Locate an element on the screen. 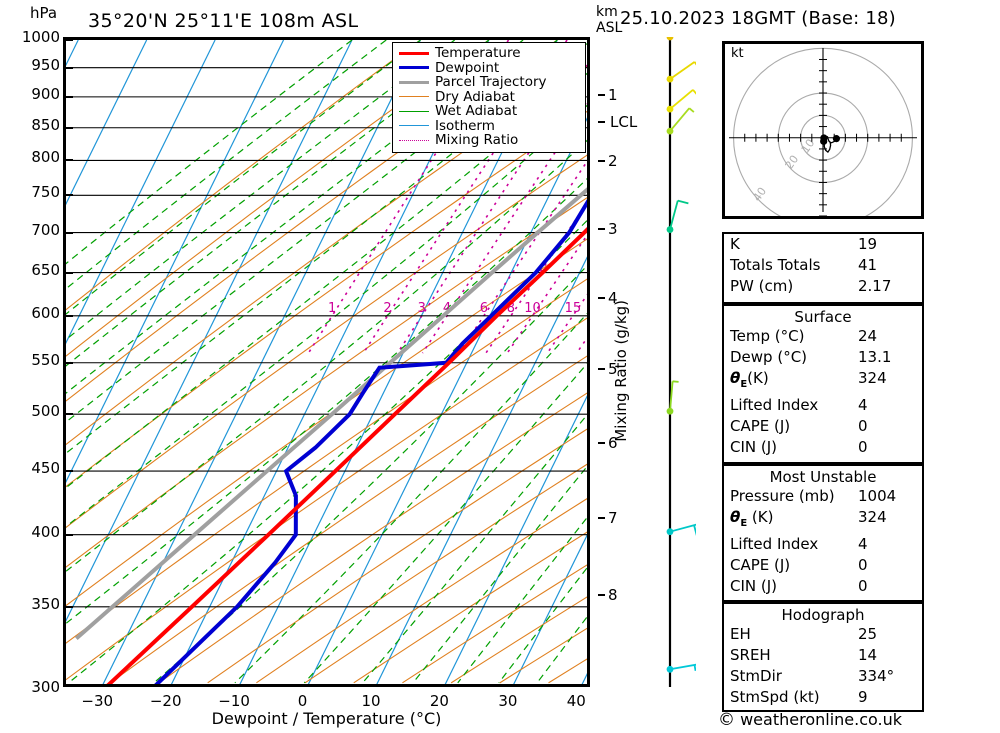 The height and width of the screenshot is (733, 1000). altitude-tick-label: 5 is located at coordinates (613, 369).